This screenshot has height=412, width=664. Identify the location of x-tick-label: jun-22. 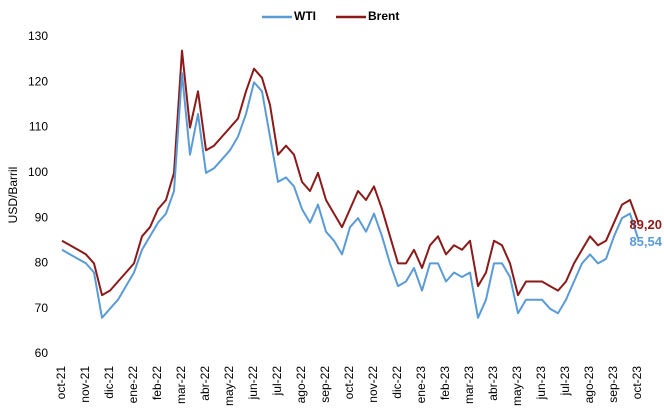
(253, 383).